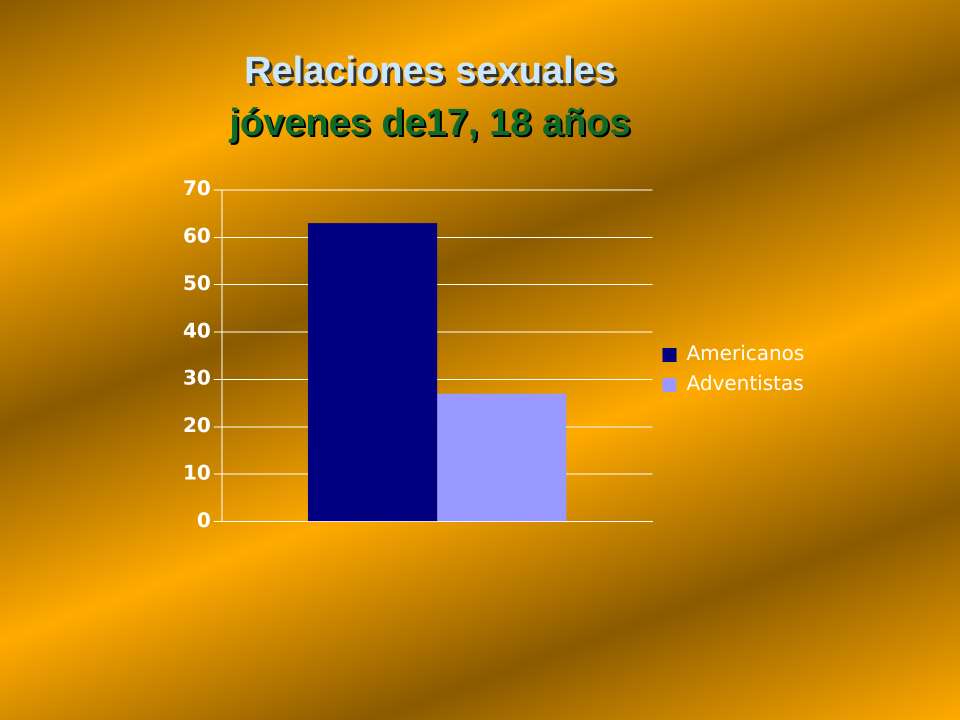 The image size is (960, 720). Describe the element at coordinates (430, 123) in the screenshot. I see `chart-subtitle: jóvenes de17, 18 años` at that location.